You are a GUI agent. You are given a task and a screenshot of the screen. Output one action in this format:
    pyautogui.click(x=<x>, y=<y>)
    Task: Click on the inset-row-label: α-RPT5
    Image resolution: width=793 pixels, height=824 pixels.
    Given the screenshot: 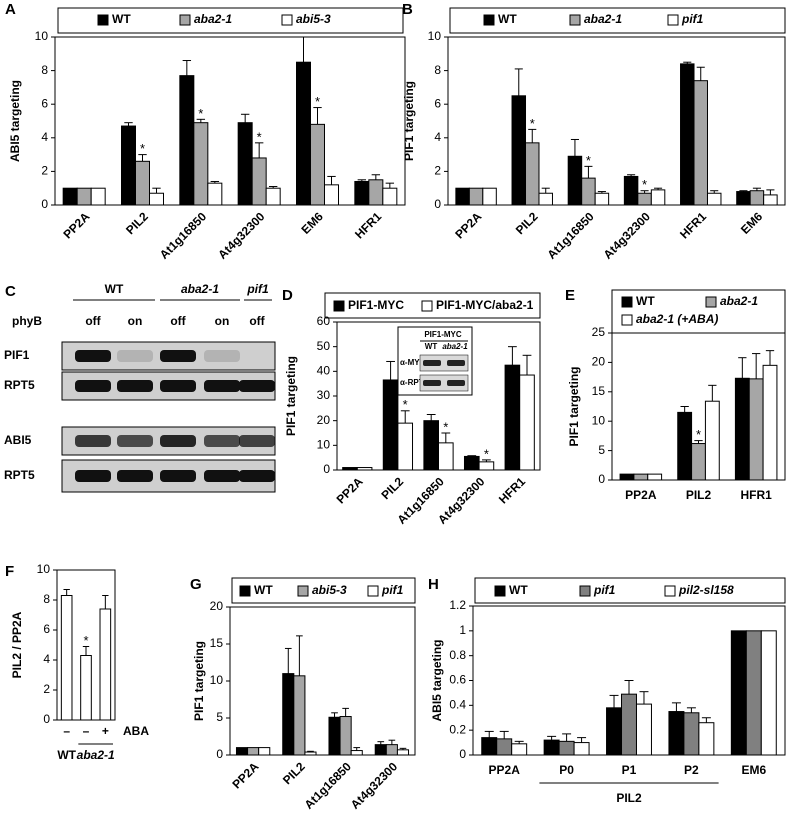 What is the action you would take?
    pyautogui.click(x=414, y=382)
    